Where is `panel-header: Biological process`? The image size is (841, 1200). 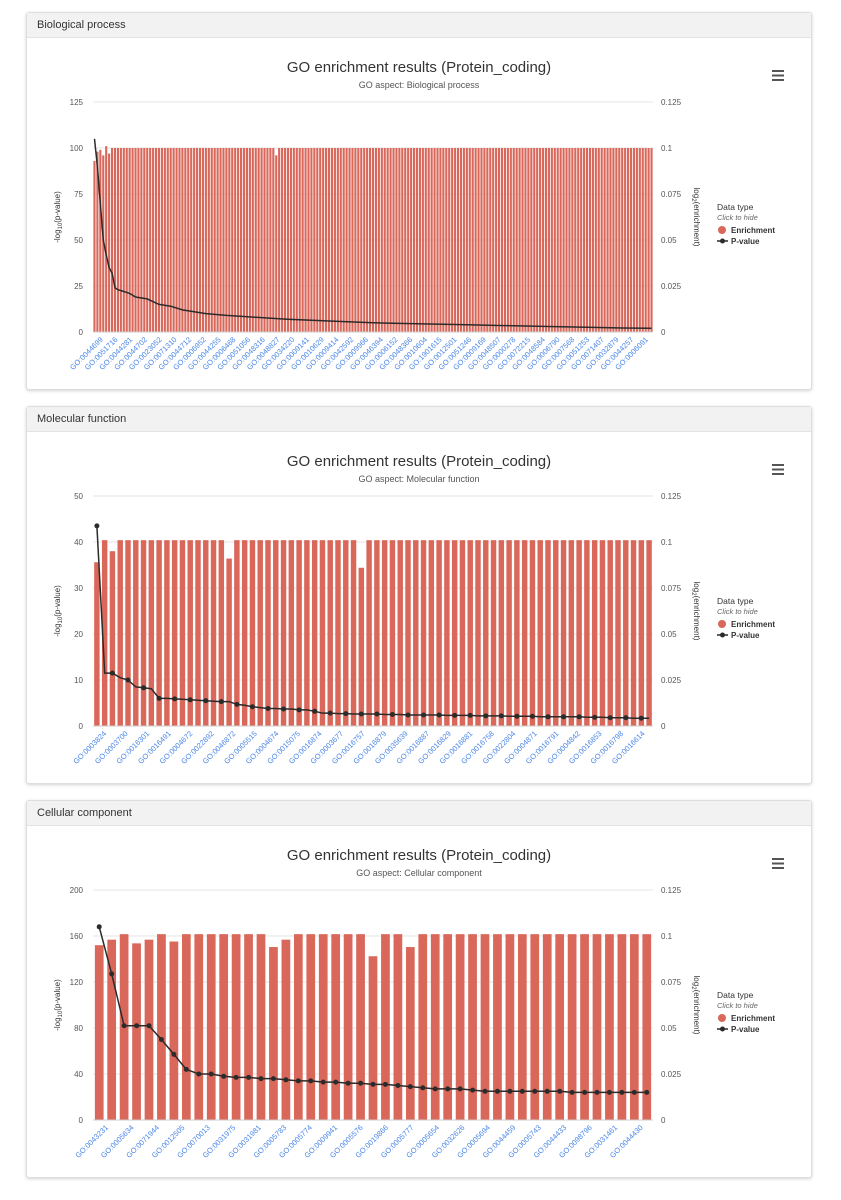
panel-header: Biological process is located at coordinates (419, 25).